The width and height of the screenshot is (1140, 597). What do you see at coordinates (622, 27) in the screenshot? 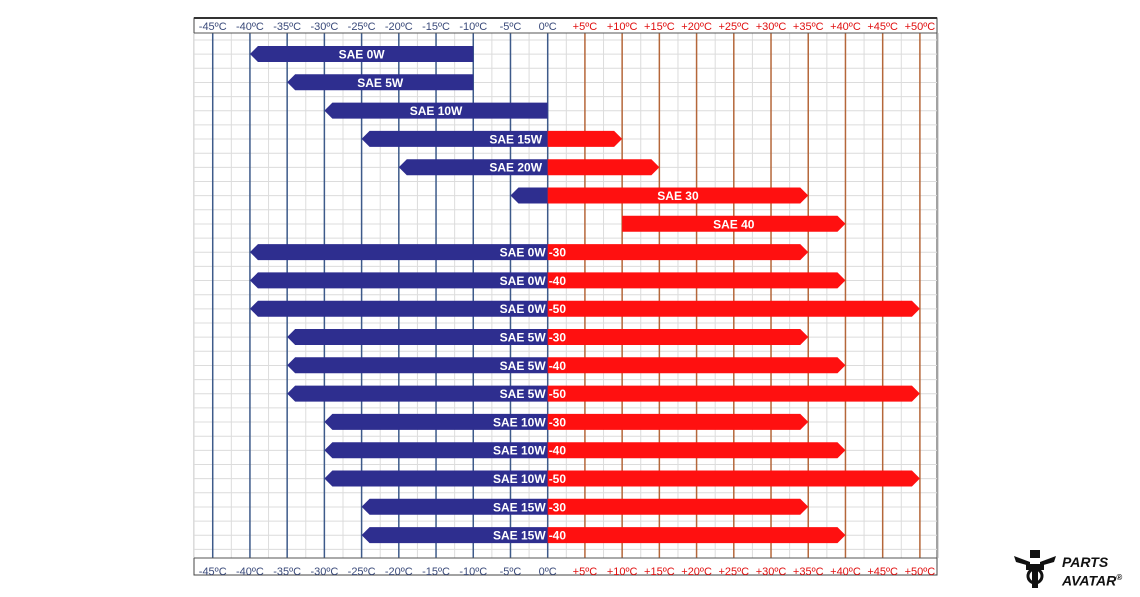
I see `top-tick-label: +10ºC` at bounding box center [622, 27].